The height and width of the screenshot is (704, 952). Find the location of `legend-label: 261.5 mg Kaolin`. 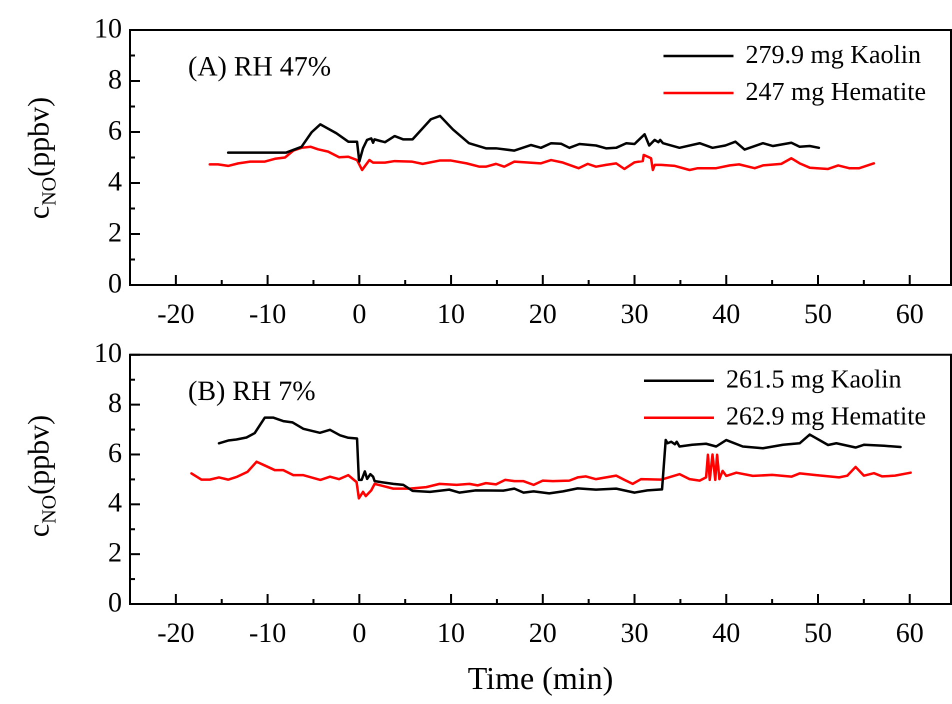

legend-label: 261.5 mg Kaolin is located at coordinates (814, 379).